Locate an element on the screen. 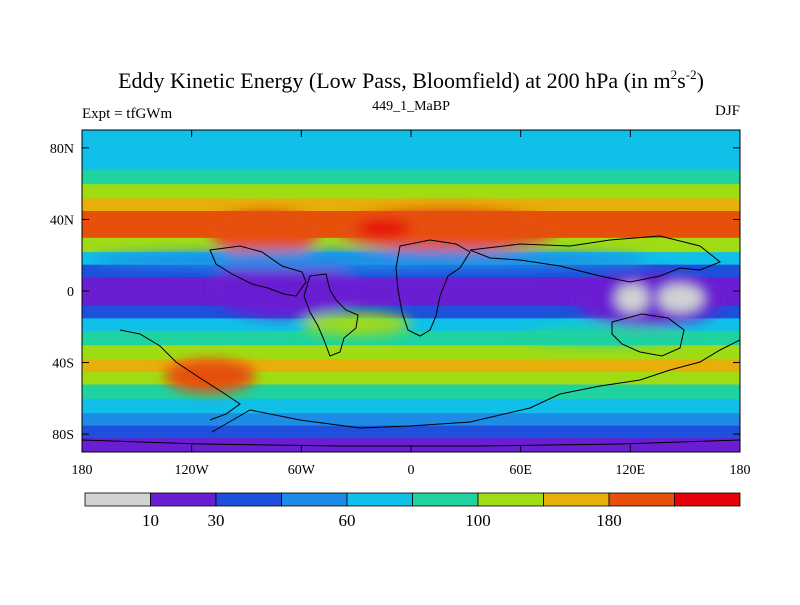 The image size is (800, 605). x-tick-label: 0 is located at coordinates (411, 470).